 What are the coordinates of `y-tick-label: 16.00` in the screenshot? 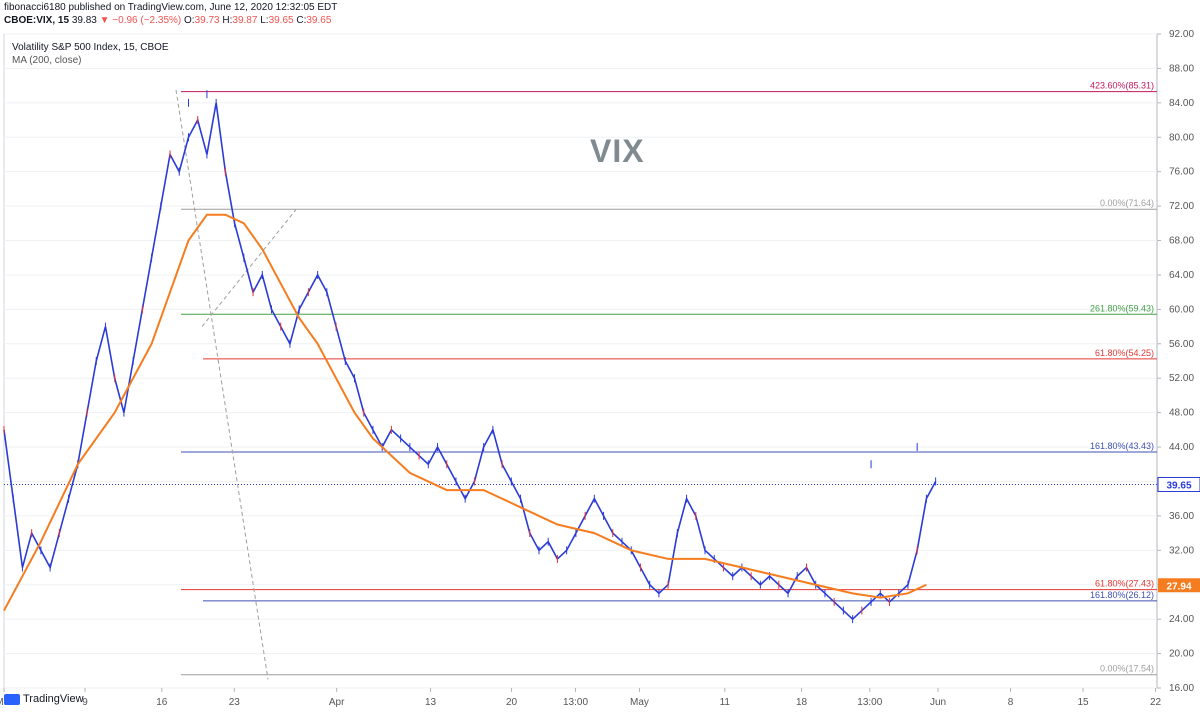 It's located at (1181, 688).